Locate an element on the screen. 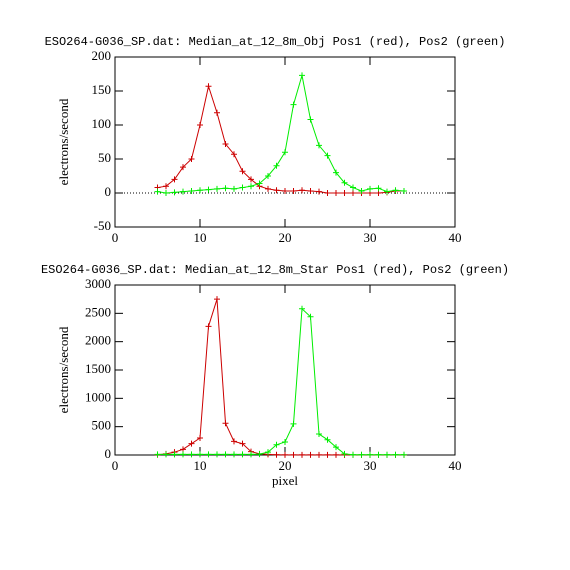 This screenshot has height=570, width=570. y-tick-label: 3000 is located at coordinates (98, 283).